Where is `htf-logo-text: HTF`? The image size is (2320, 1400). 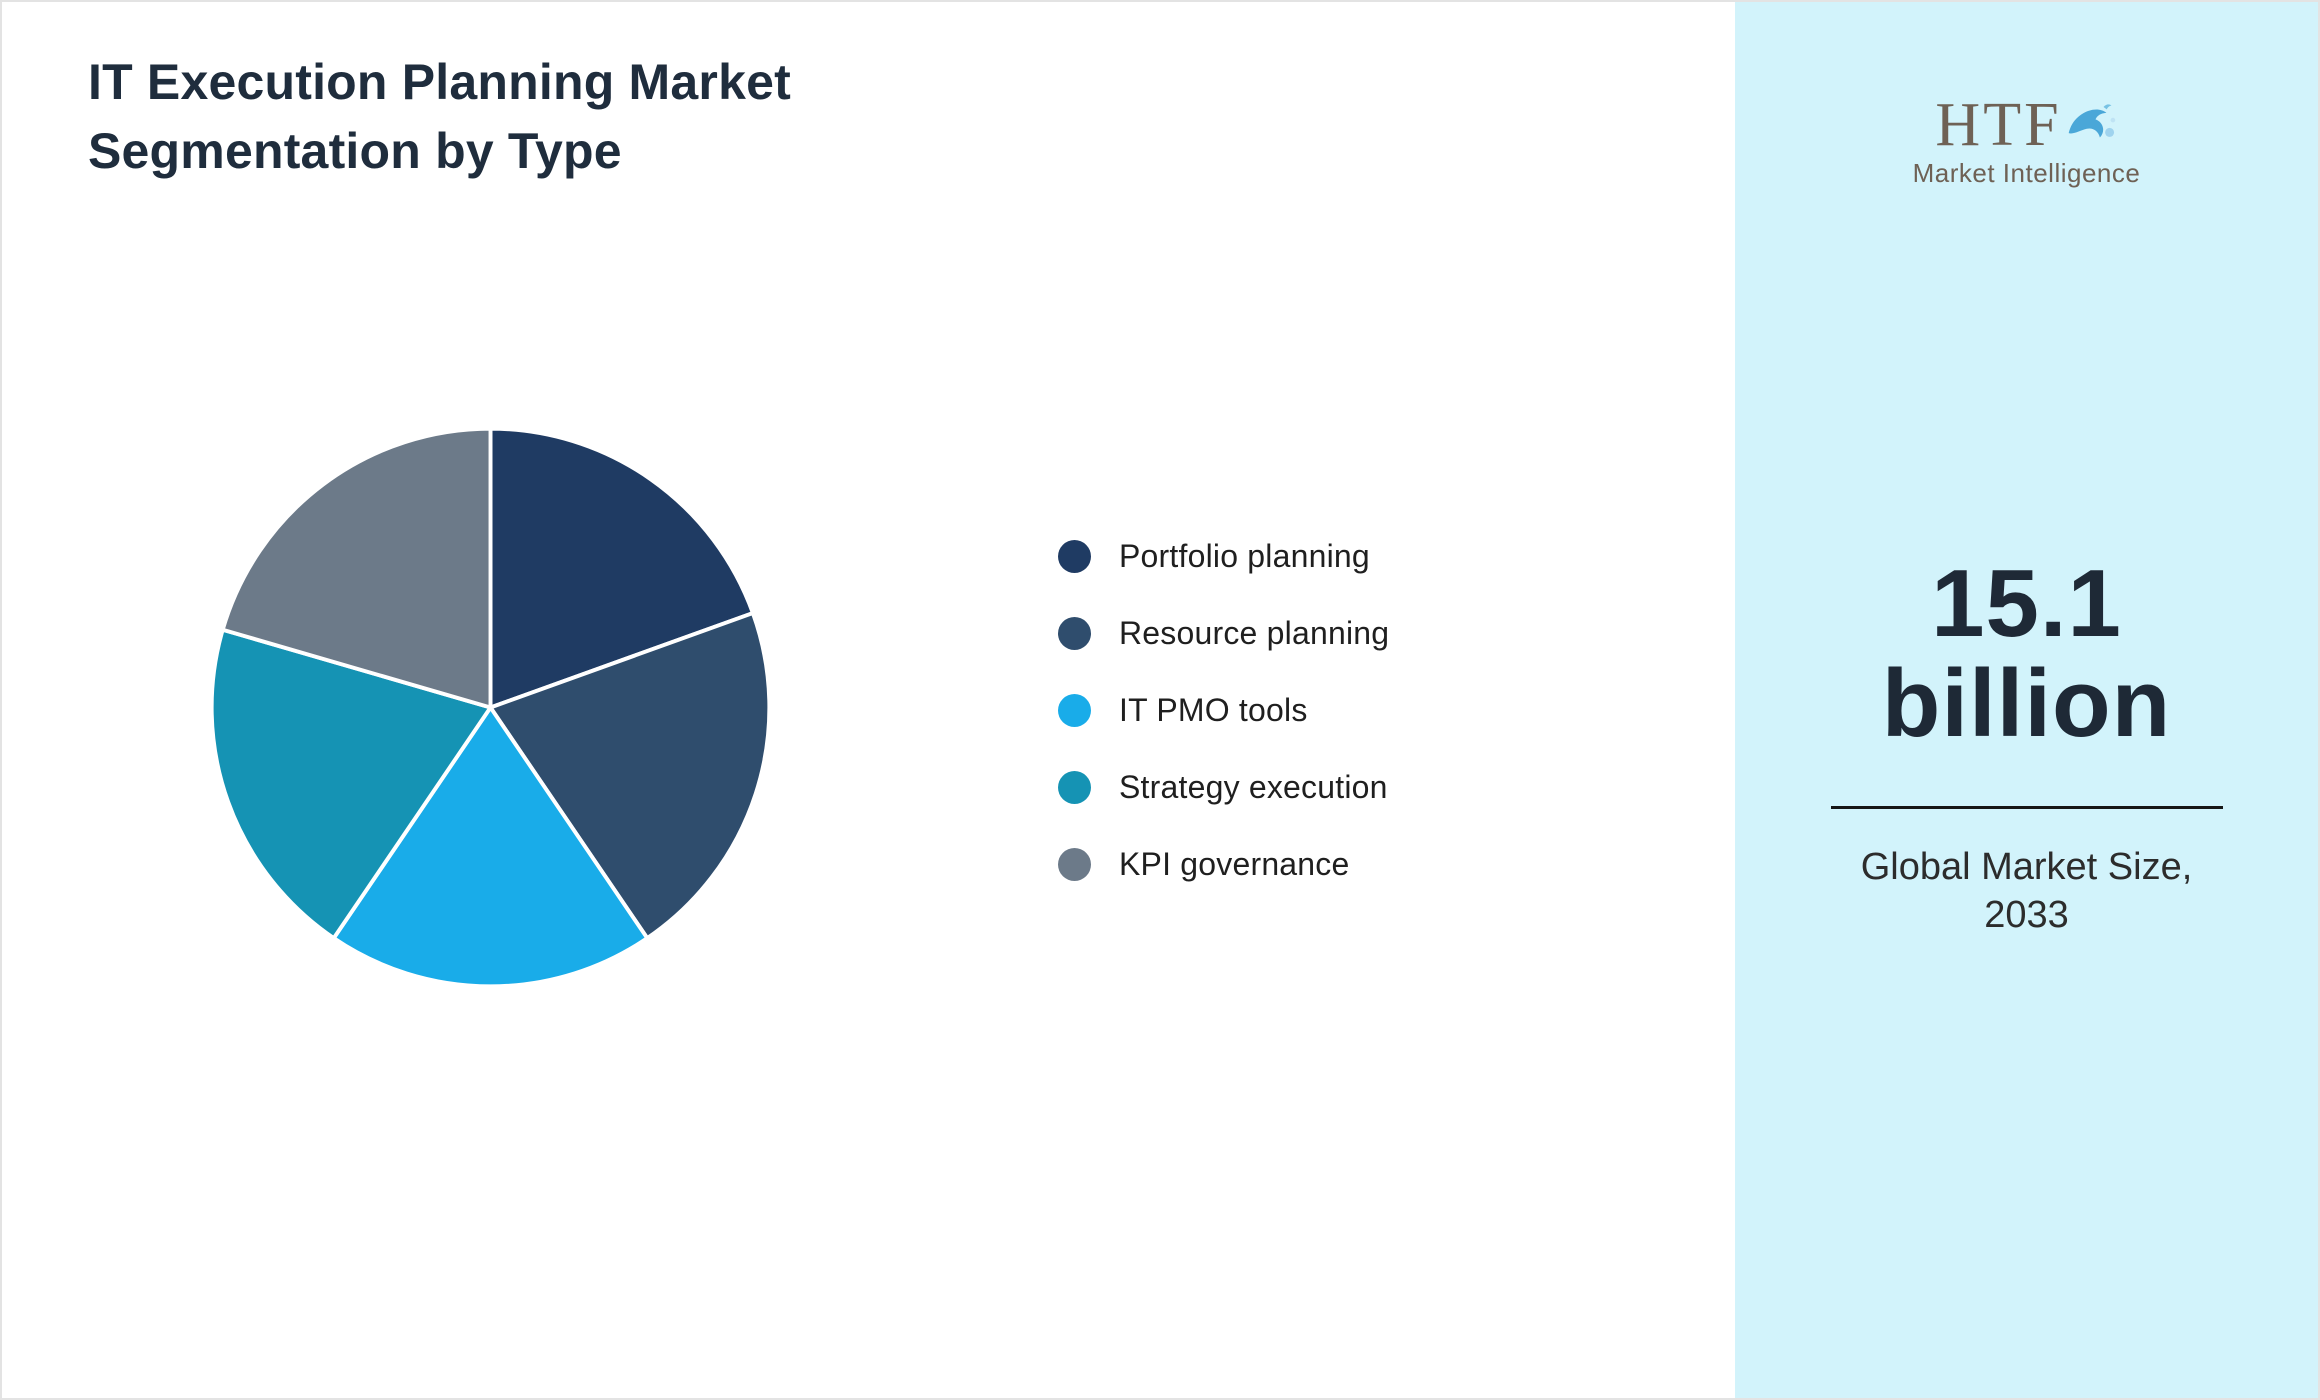
htf-logo-text: HTF is located at coordinates (1998, 125).